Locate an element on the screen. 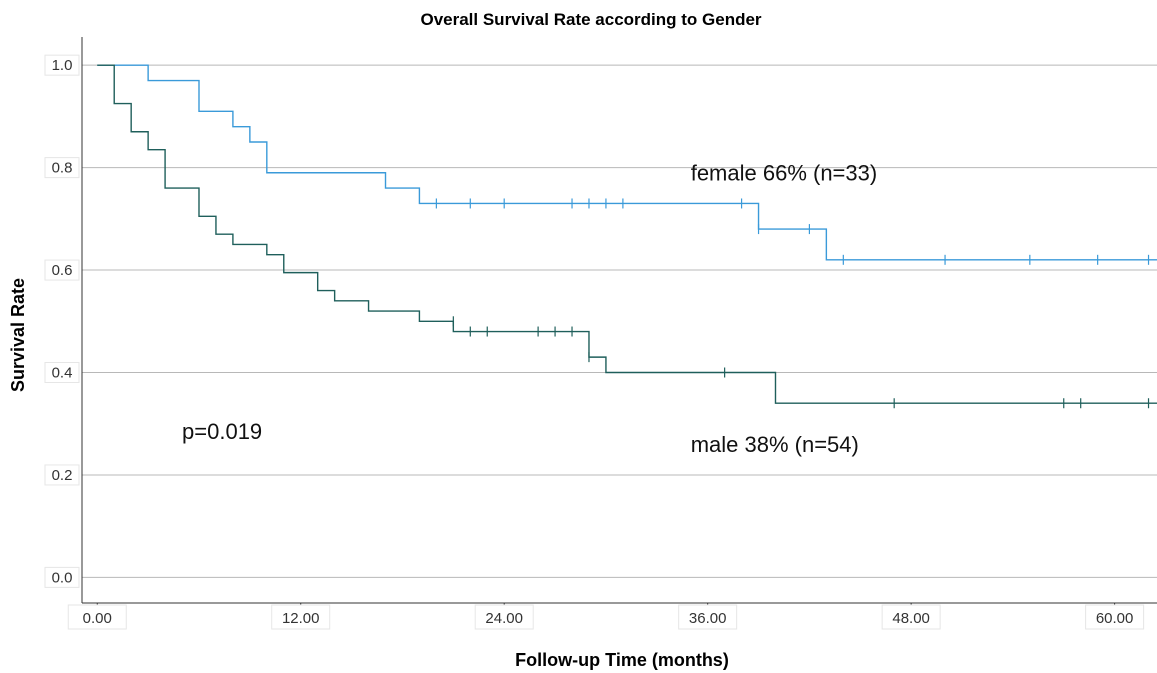 The width and height of the screenshot is (1157, 673). x-tick-label: 12.00 is located at coordinates (301, 618).